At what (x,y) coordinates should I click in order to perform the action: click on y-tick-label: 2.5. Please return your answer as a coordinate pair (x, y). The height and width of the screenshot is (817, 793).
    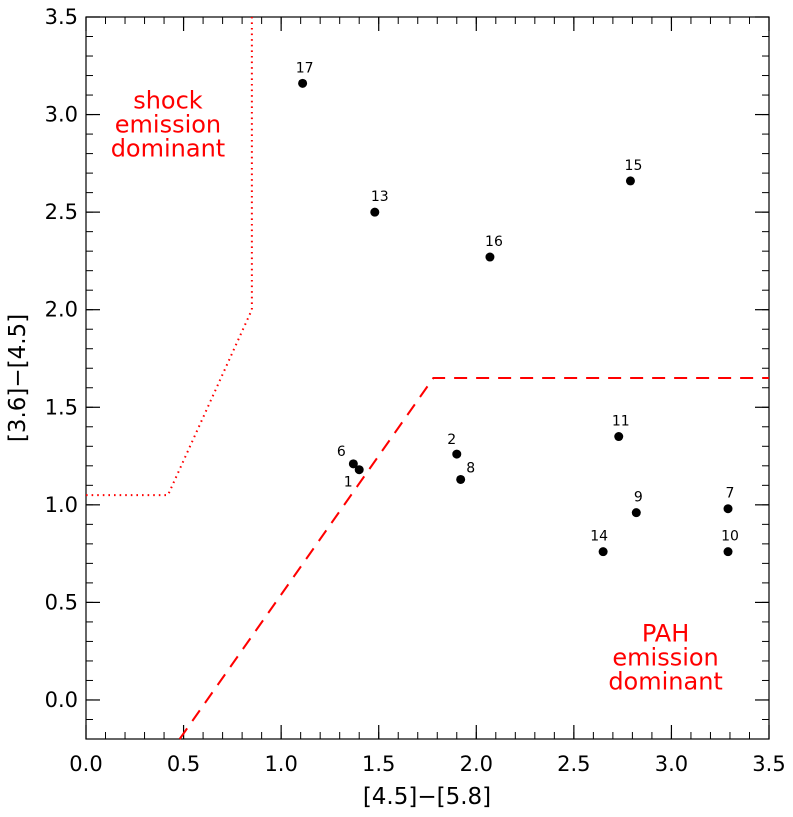
    Looking at the image, I should click on (61, 212).